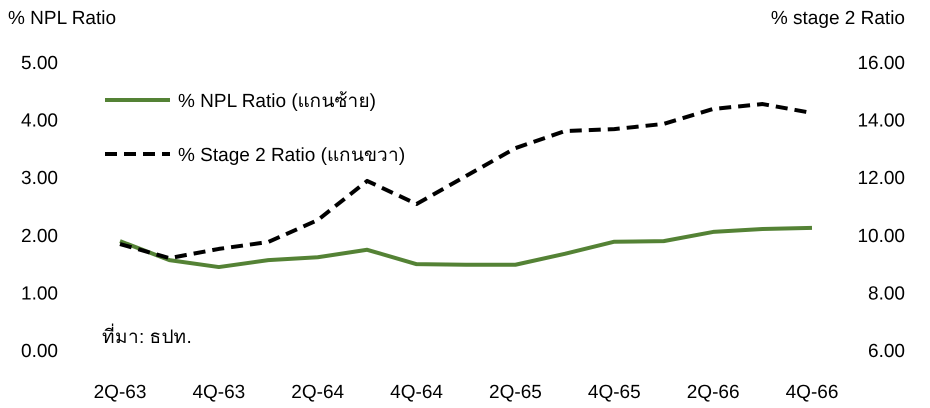 This screenshot has height=408, width=930. Describe the element at coordinates (277, 101) in the screenshot. I see `legend-label: % NPL Ratio (แกนซ้าย)` at that location.